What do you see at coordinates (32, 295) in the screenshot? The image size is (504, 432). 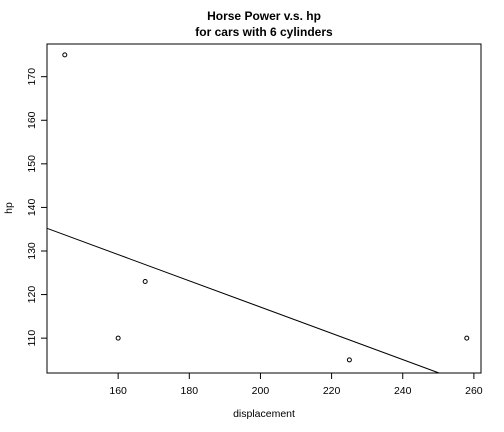 I see `y-tick-label: 120` at bounding box center [32, 295].